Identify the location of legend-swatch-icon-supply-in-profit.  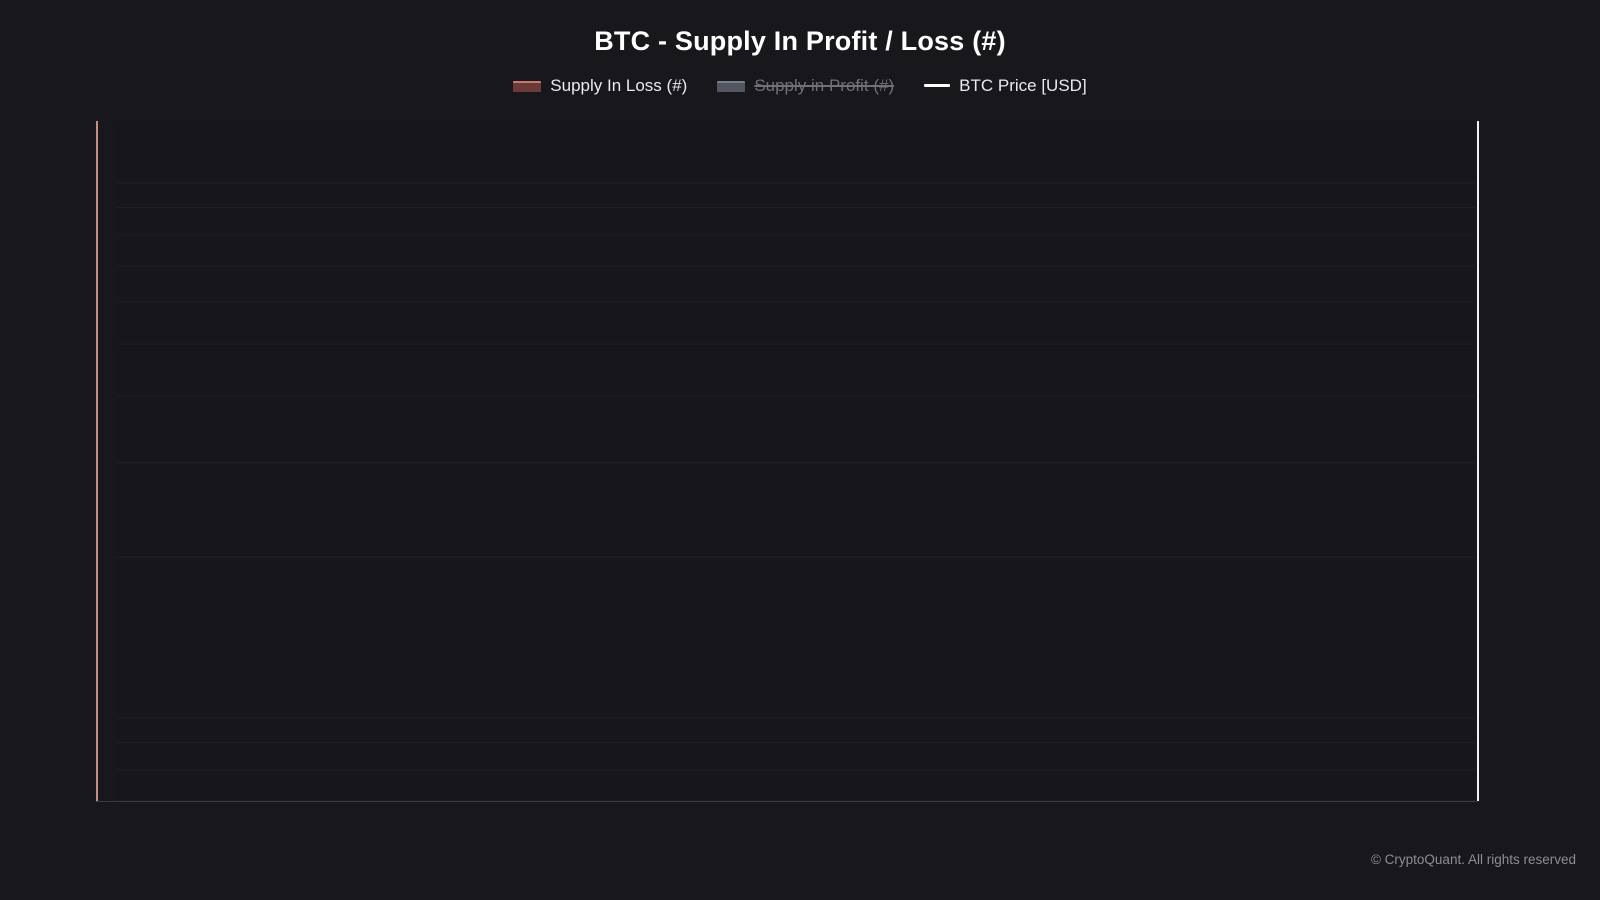
(731, 86).